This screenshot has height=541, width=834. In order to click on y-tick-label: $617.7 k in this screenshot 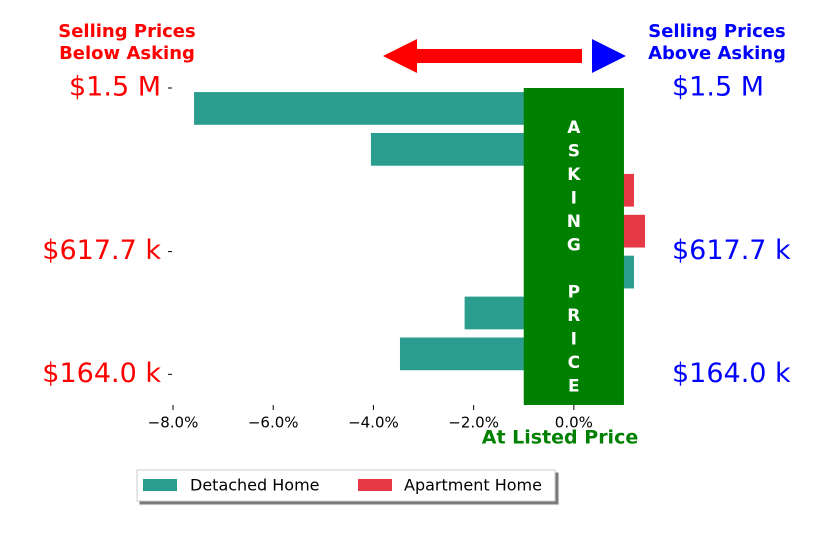, I will do `click(101, 250)`.